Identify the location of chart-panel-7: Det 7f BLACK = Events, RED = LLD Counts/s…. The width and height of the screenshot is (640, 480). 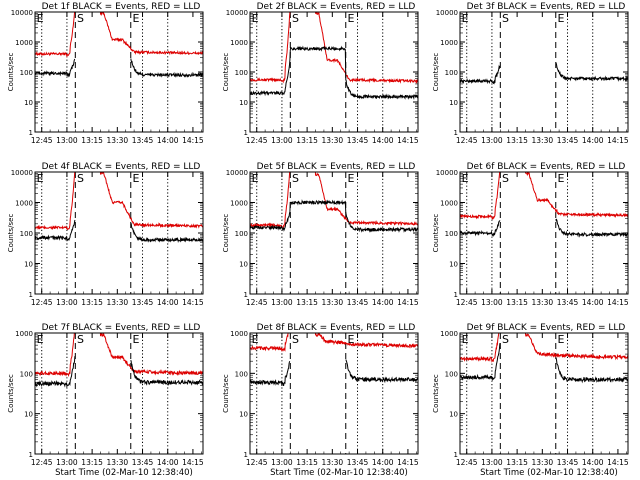
(105, 400).